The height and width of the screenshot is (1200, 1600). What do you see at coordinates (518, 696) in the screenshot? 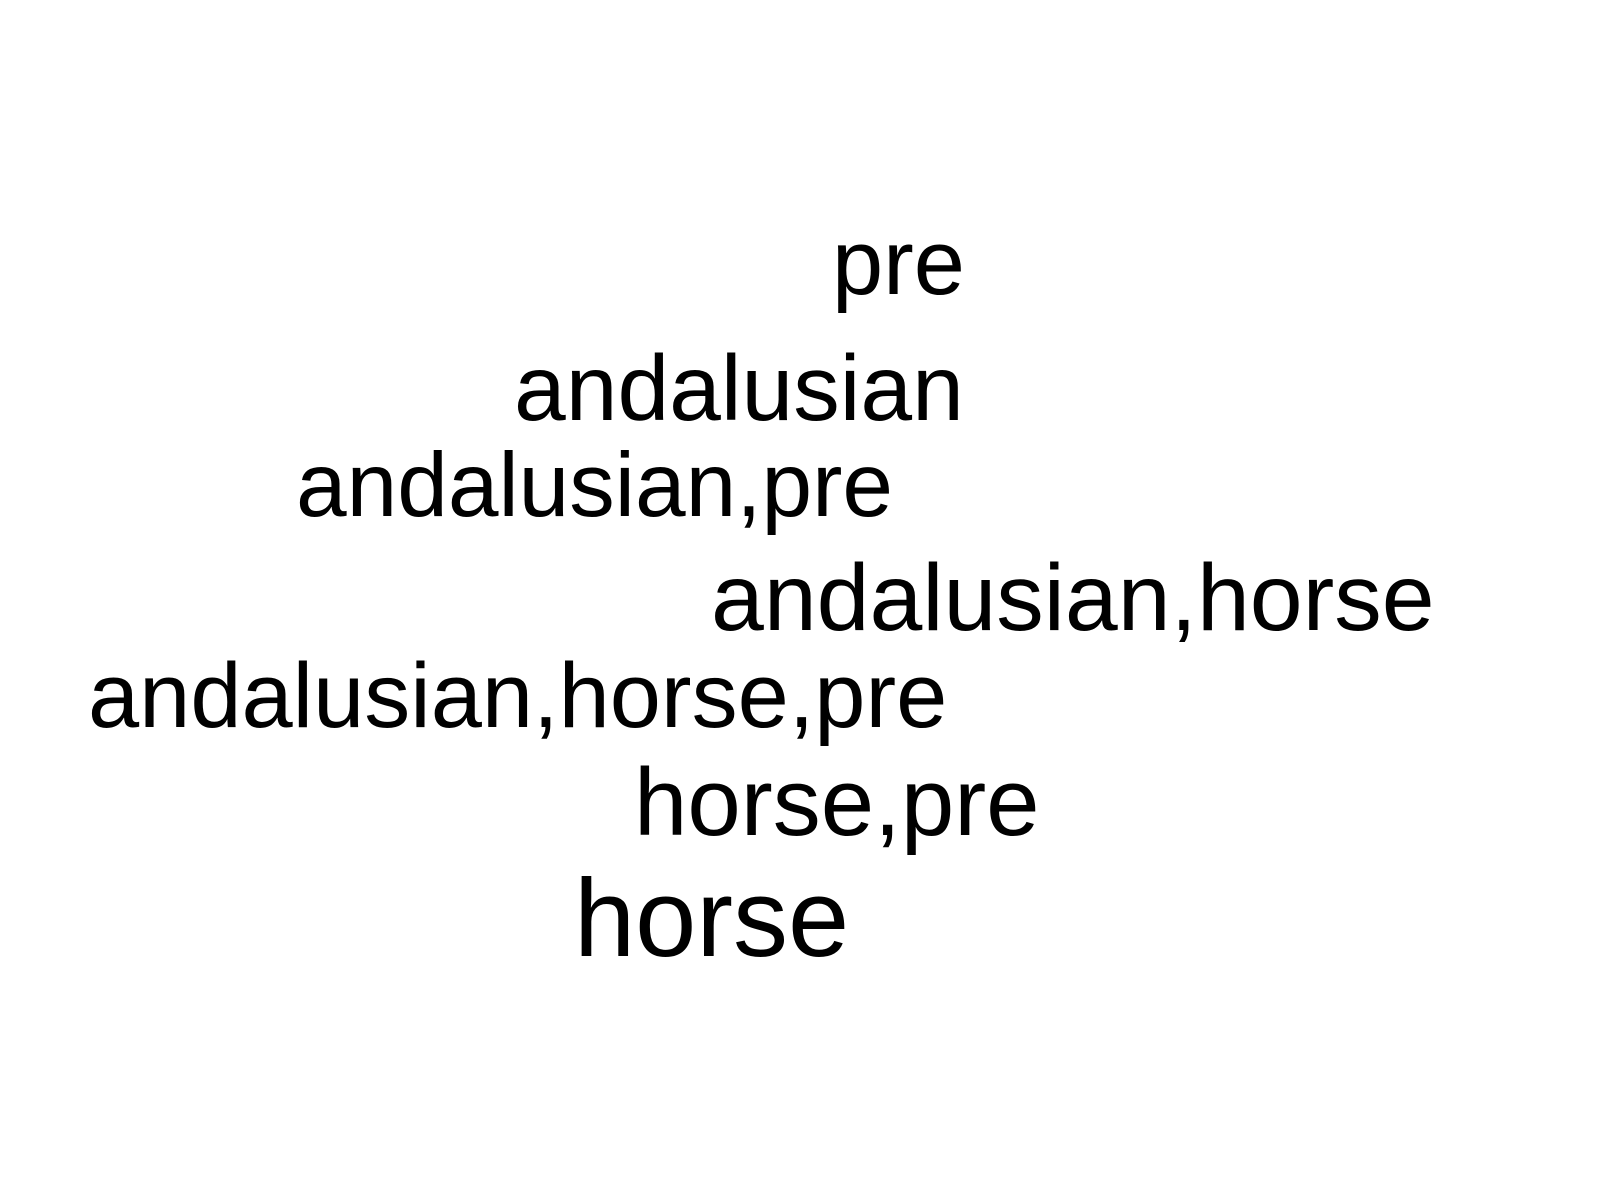
I see `word-andalusian-horse-pre: andalusian,horse,pre` at bounding box center [518, 696].